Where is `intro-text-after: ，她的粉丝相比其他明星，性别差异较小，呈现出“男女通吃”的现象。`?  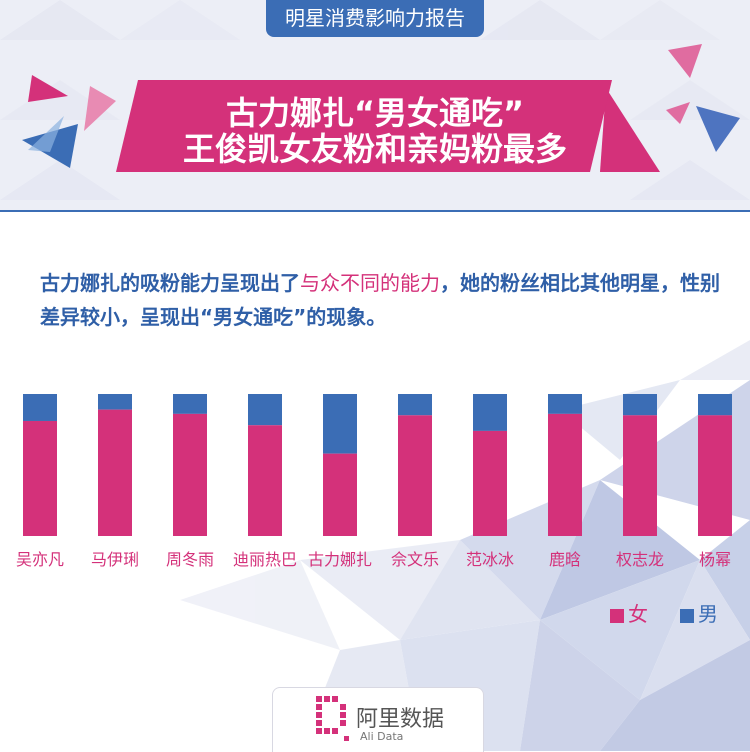
intro-text-after: ，她的粉丝相比其他明星，性别差异较小，呈现出“男女通吃”的现象。 is located at coordinates (380, 300).